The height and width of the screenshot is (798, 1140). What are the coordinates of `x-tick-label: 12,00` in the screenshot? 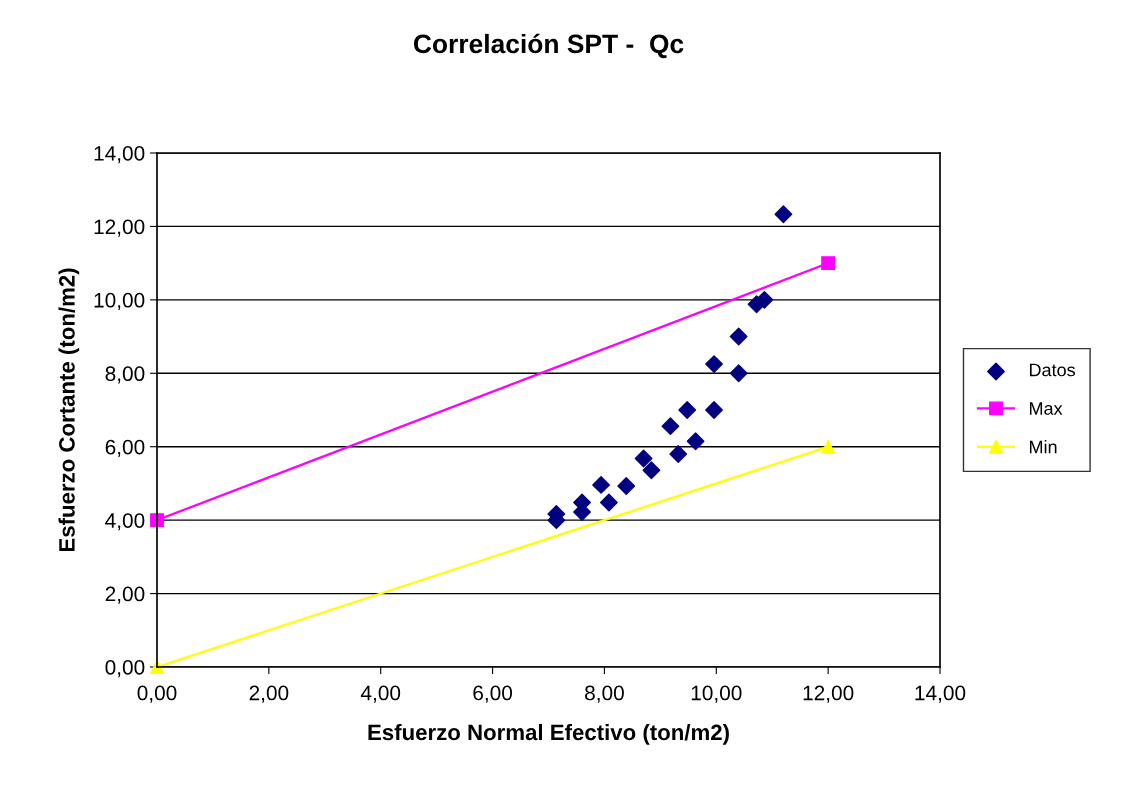 It's located at (828, 694).